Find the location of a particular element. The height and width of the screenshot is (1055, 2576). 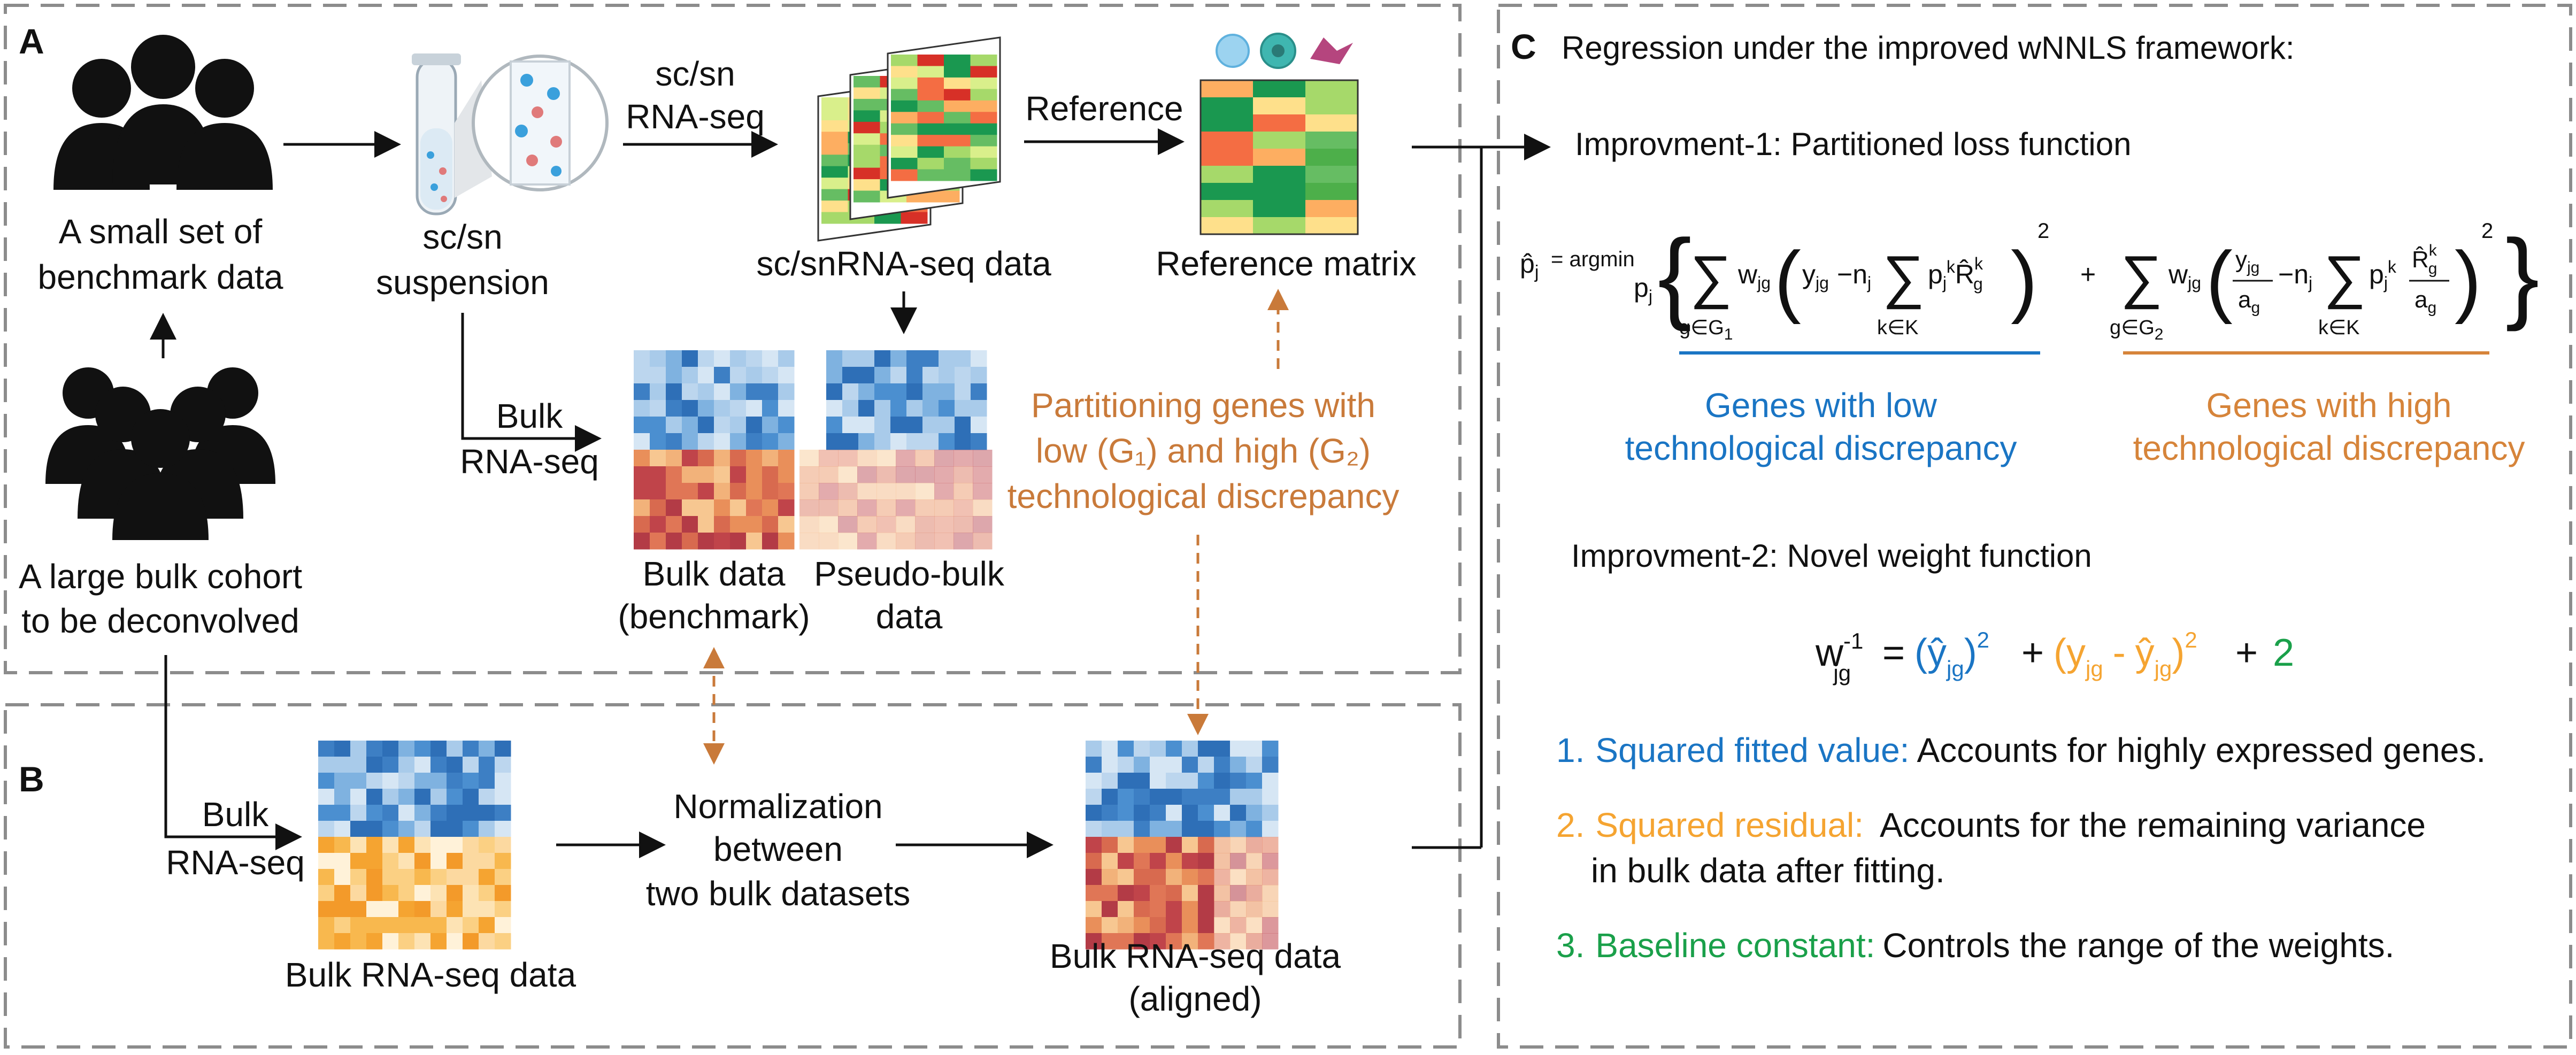

small-set-label: A small set of is located at coordinates (161, 231).